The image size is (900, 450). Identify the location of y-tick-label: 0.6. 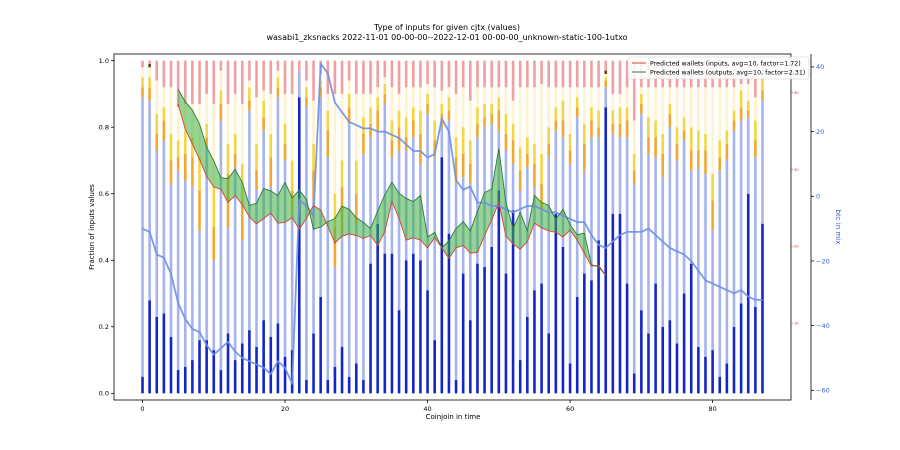
(104, 194).